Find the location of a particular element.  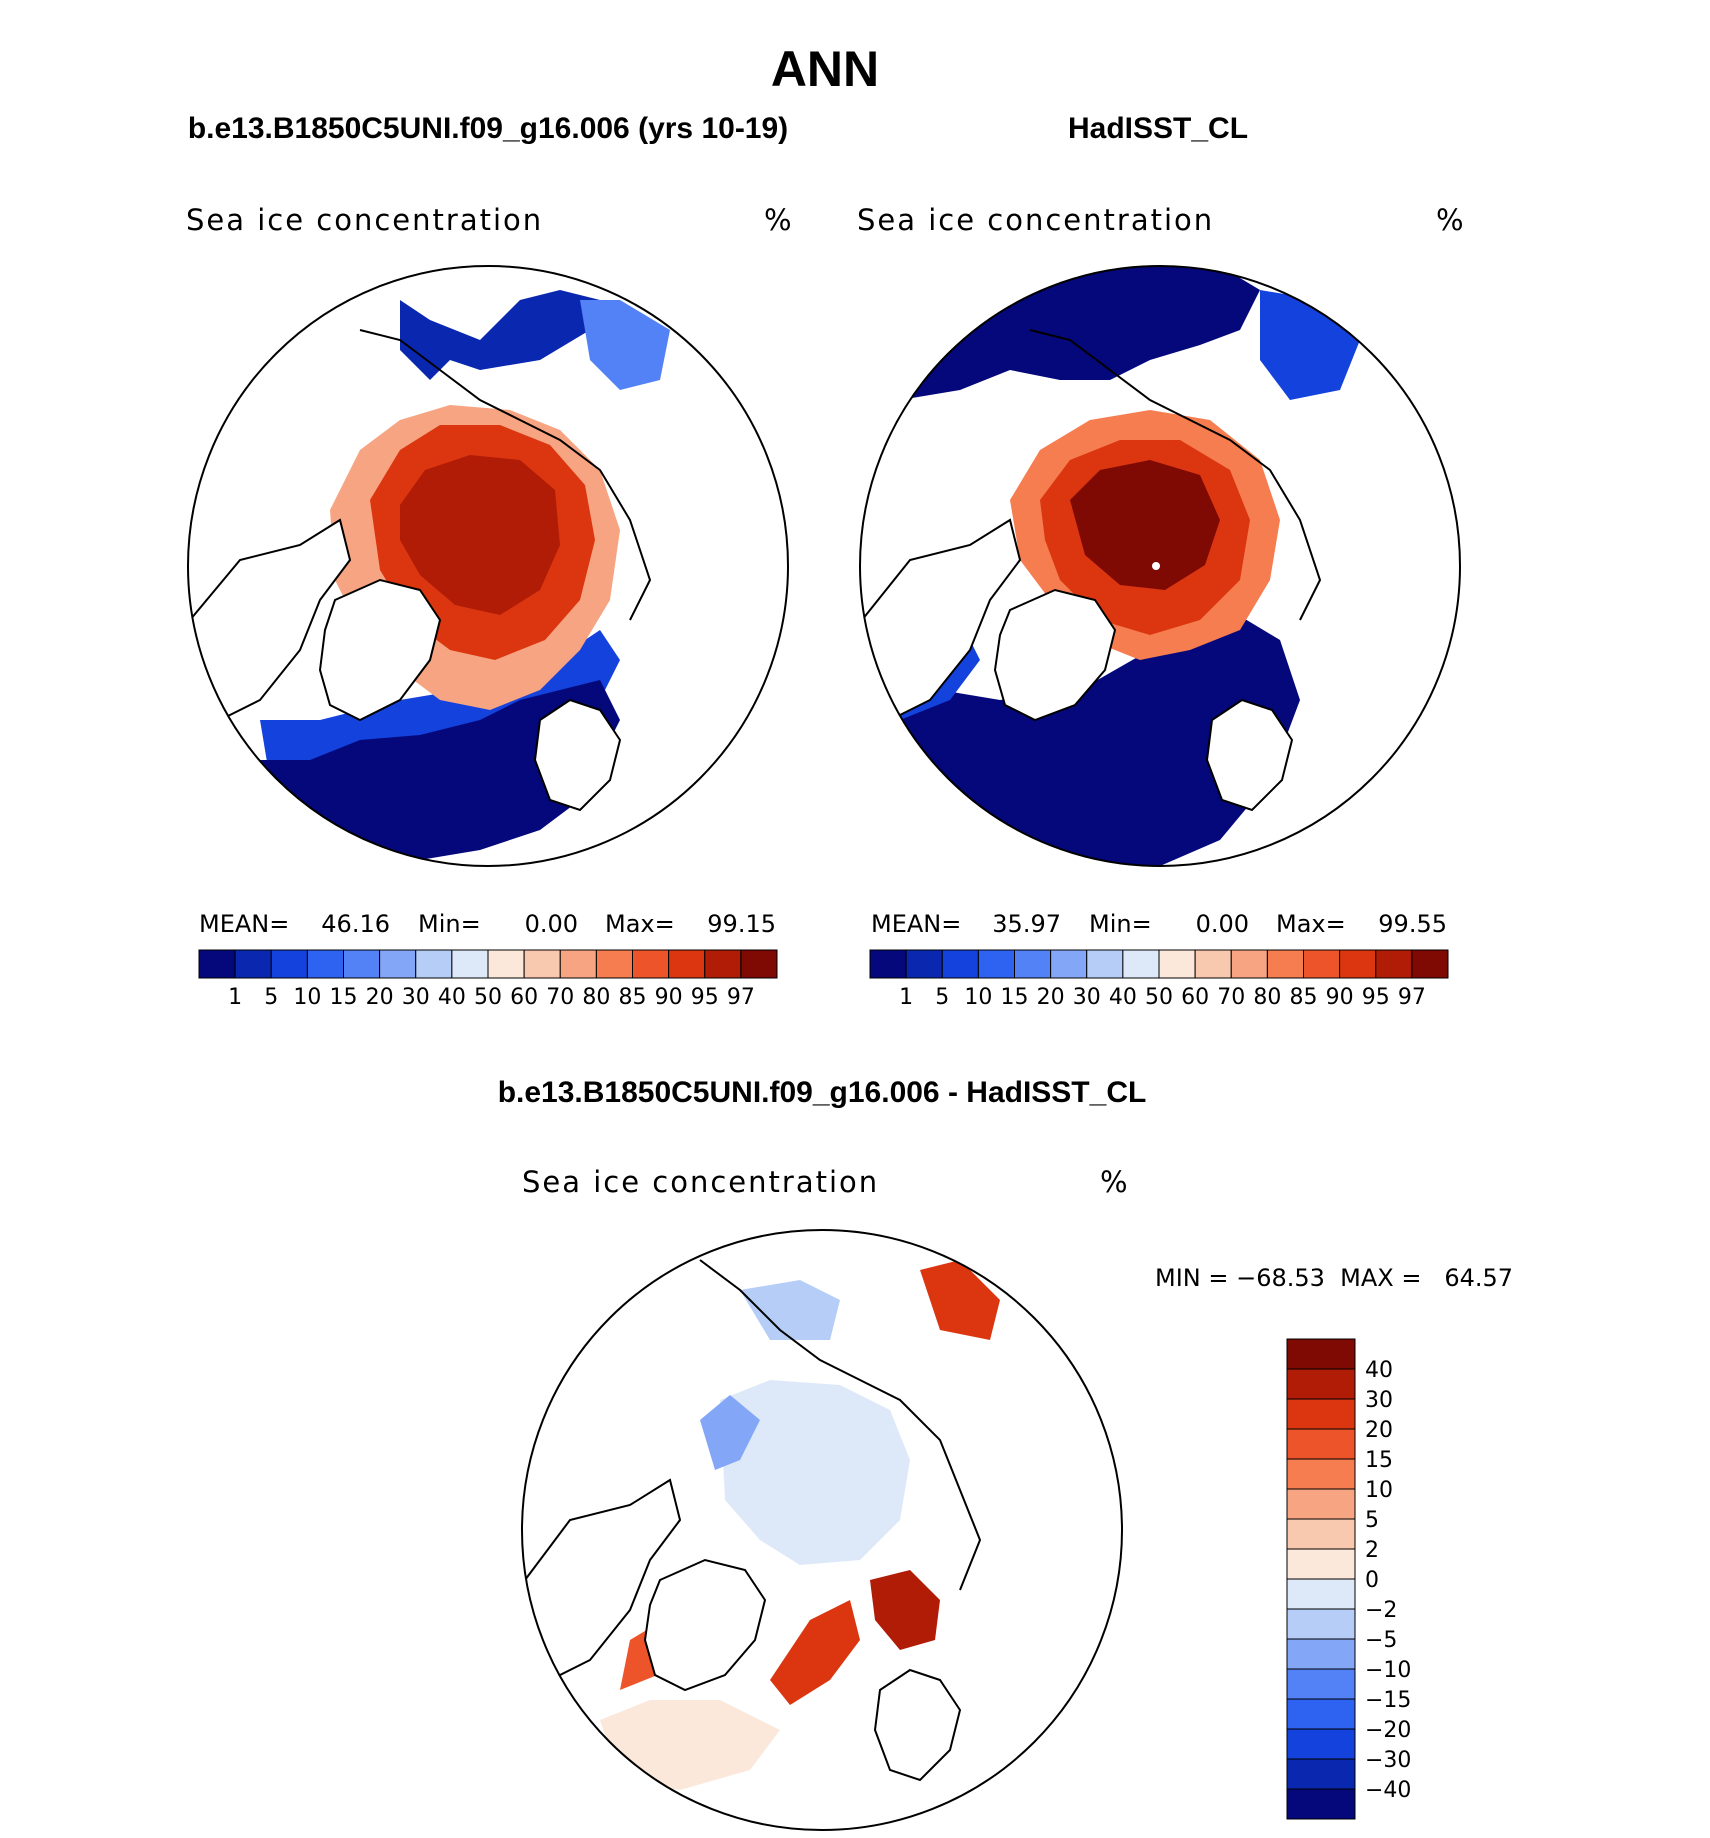

colorbar-tick-label: 97 is located at coordinates (1412, 997).